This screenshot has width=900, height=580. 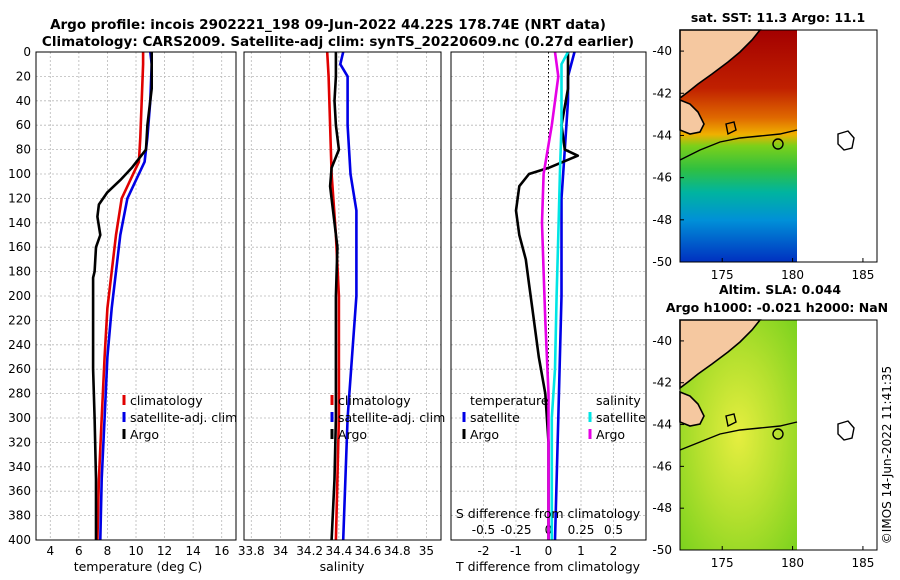 What do you see at coordinates (19, 345) in the screenshot?
I see `depth-tick-label: 240` at bounding box center [19, 345].